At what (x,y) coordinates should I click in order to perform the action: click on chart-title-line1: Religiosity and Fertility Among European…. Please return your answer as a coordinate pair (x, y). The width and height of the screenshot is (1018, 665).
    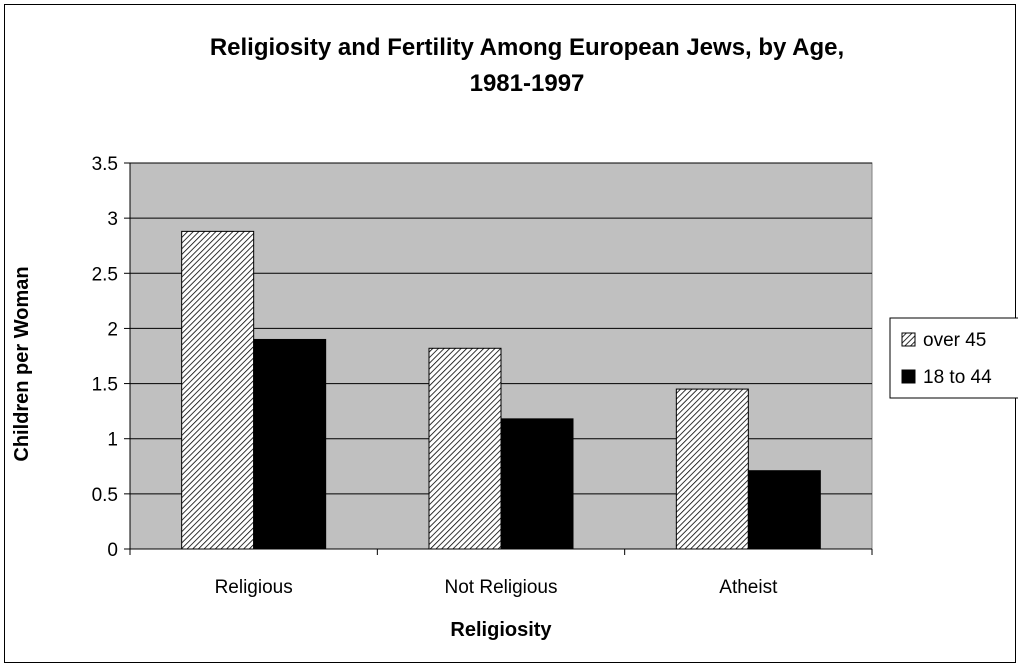
    Looking at the image, I should click on (527, 47).